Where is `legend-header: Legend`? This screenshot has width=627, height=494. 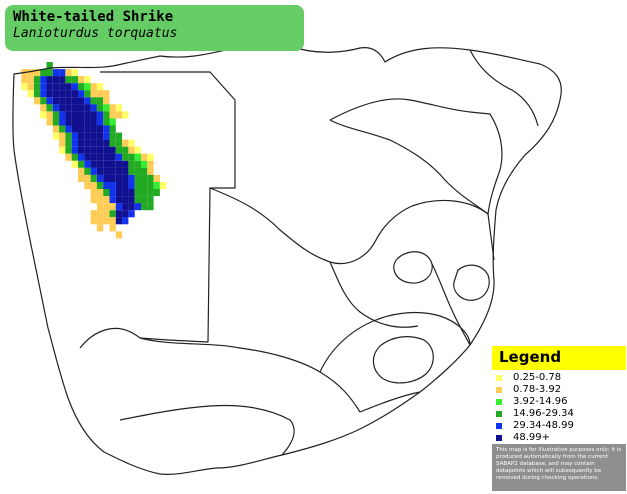 legend-header: Legend is located at coordinates (559, 358).